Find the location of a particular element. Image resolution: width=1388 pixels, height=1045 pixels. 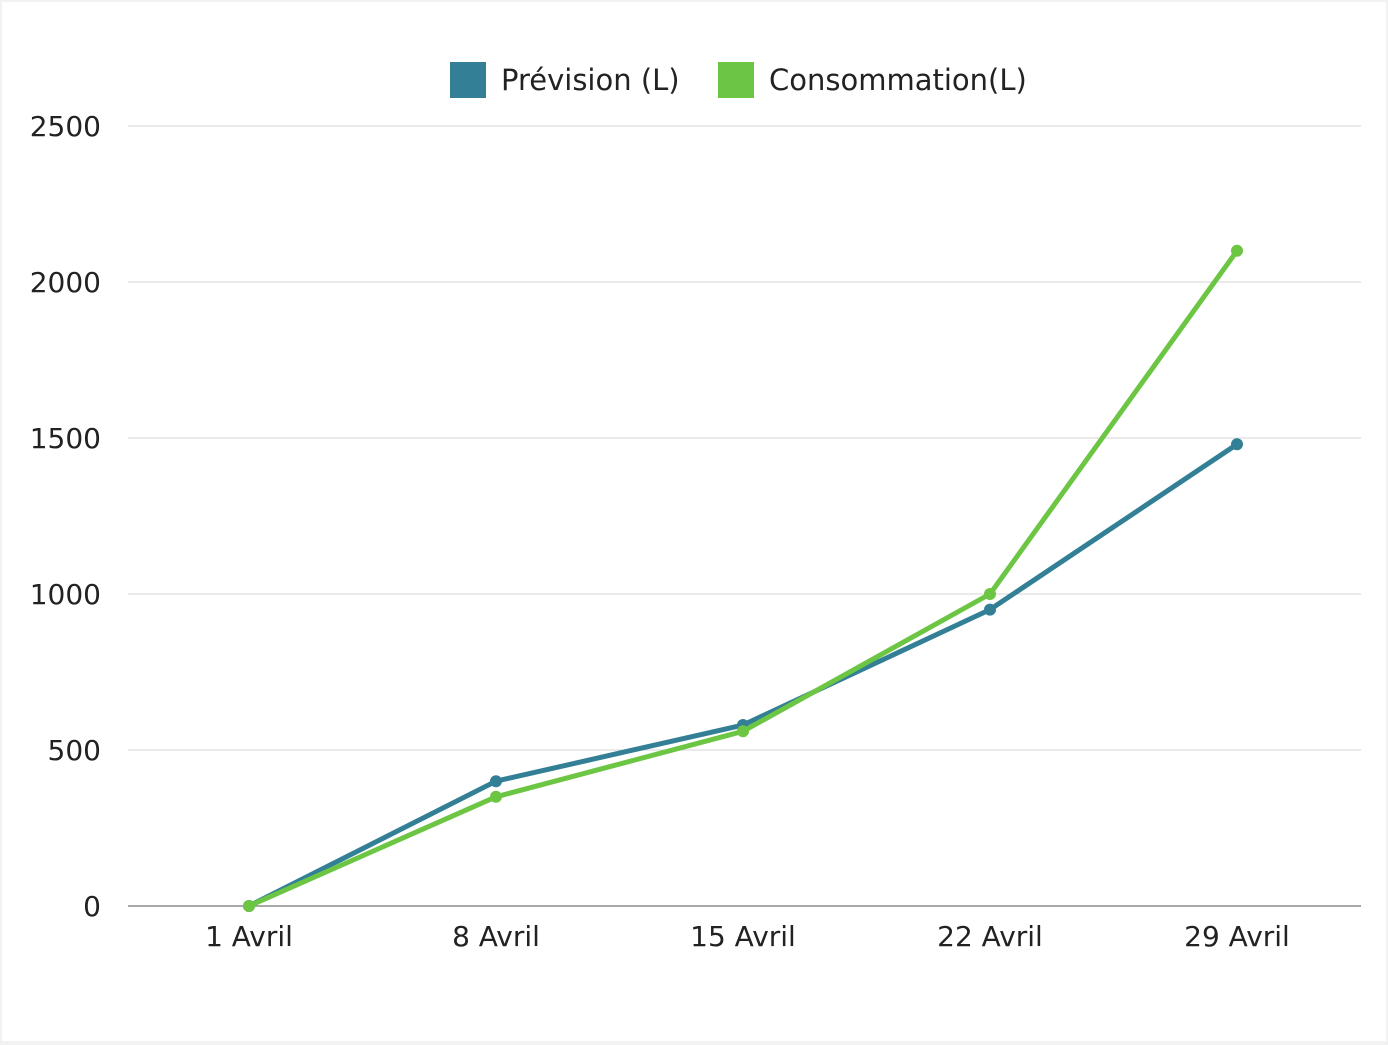

x-tick-label: 1 Avril is located at coordinates (249, 936).